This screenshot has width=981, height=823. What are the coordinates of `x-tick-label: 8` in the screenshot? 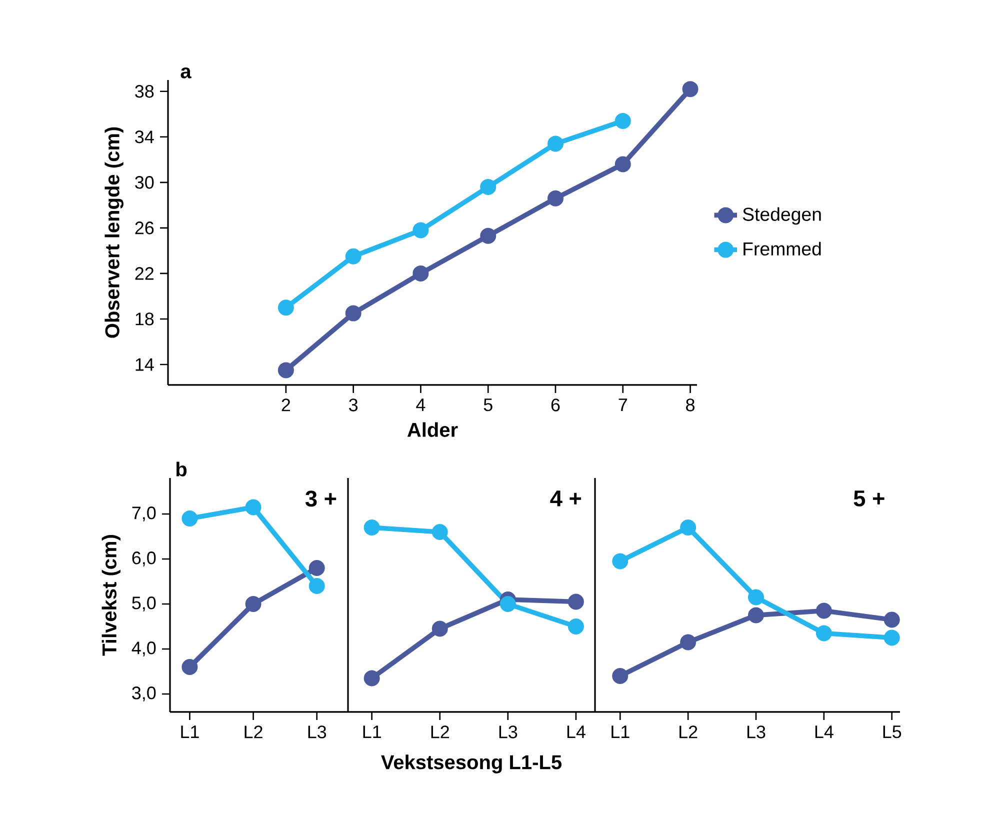 It's located at (690, 405).